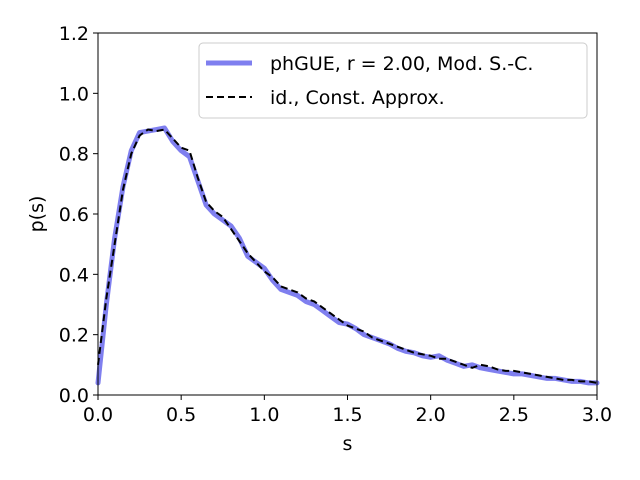  I want to click on y-tick-label: 0.6, so click(74, 215).